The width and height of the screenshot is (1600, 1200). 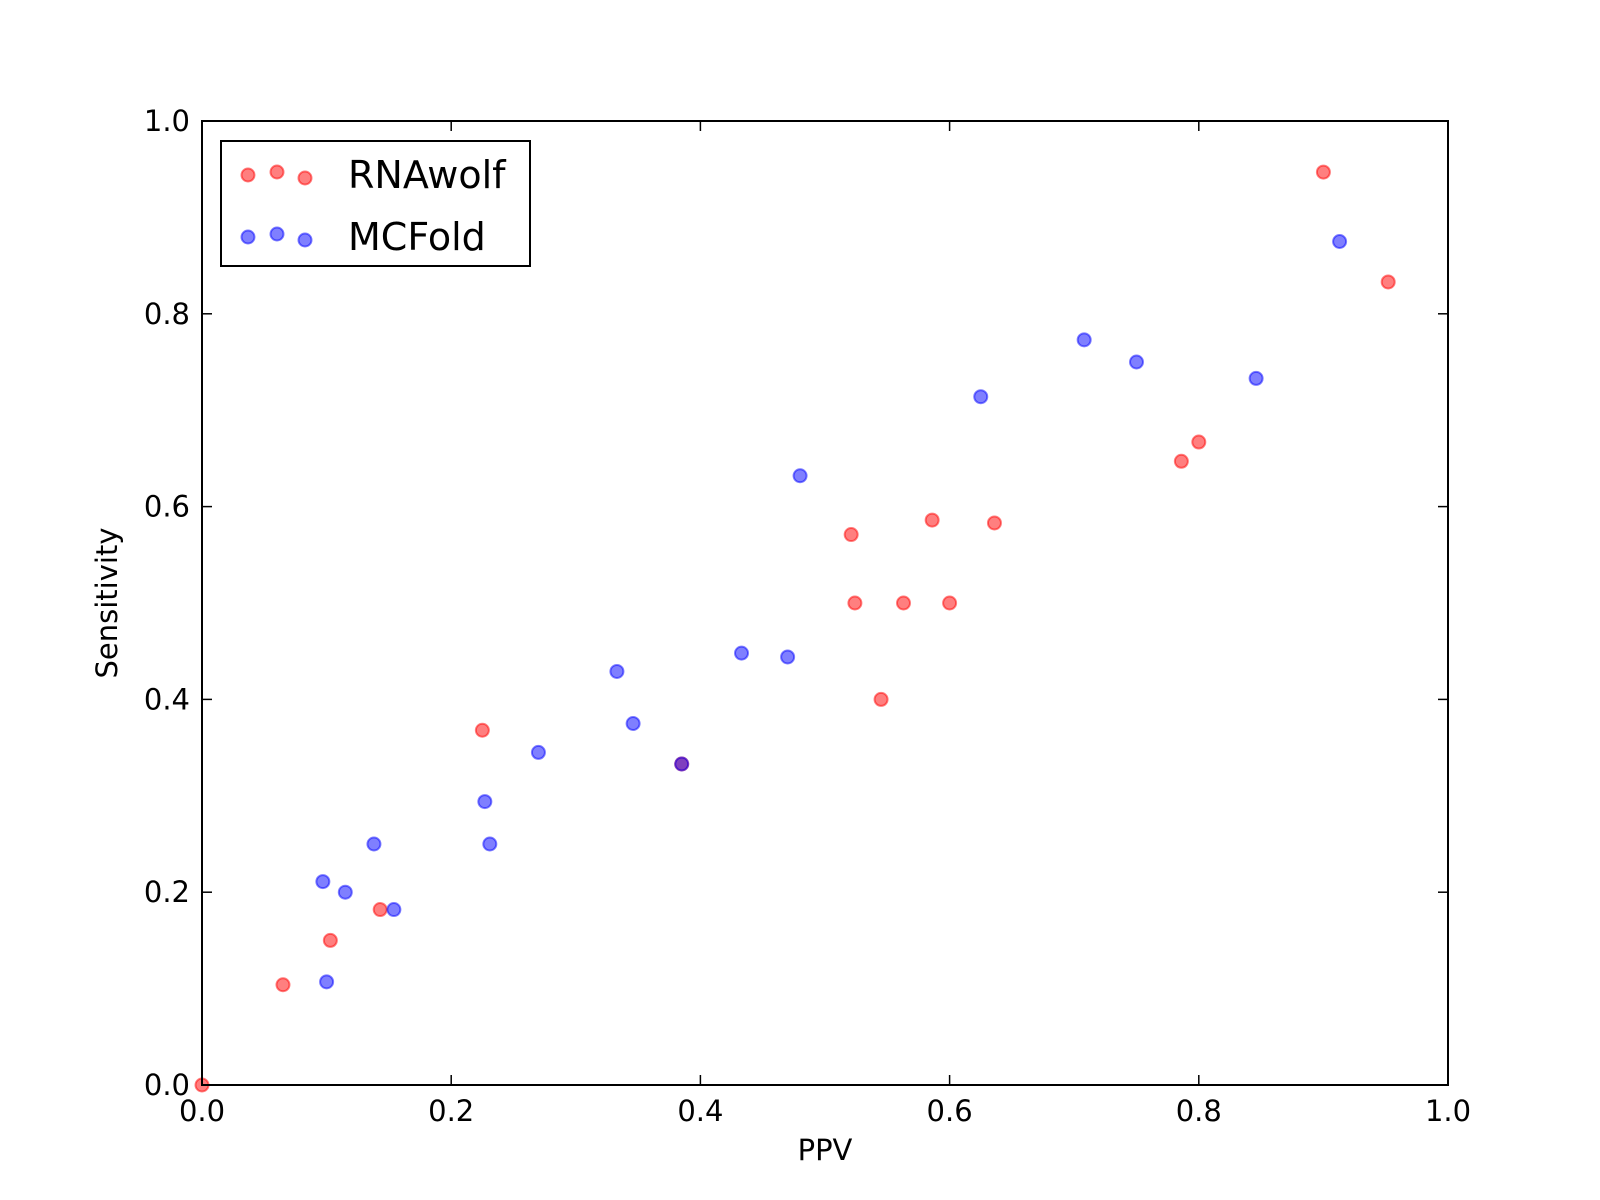 I want to click on legend-label-rnawolf: RNAwolf, so click(x=427, y=175).